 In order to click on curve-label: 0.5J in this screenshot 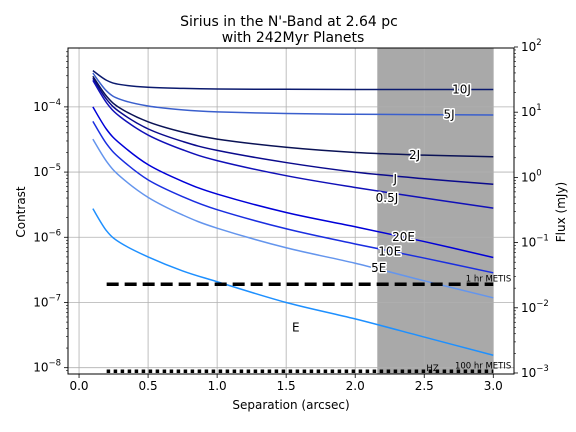, I will do `click(387, 198)`.